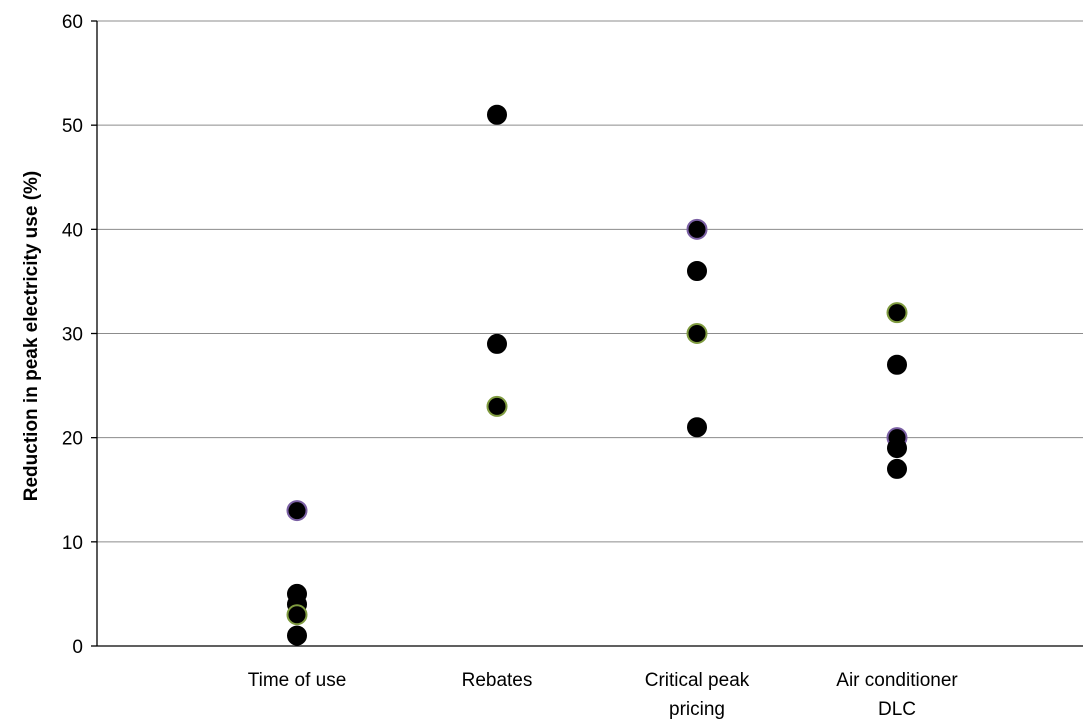 Image resolution: width=1083 pixels, height=724 pixels. Describe the element at coordinates (72, 543) in the screenshot. I see `y-tick-label-10: 10` at that location.